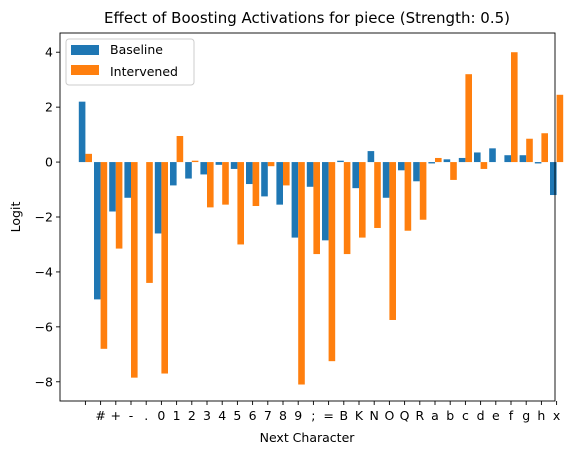 This screenshot has height=455, width=565. Describe the element at coordinates (450, 415) in the screenshot. I see `x-tick-label: b` at that location.